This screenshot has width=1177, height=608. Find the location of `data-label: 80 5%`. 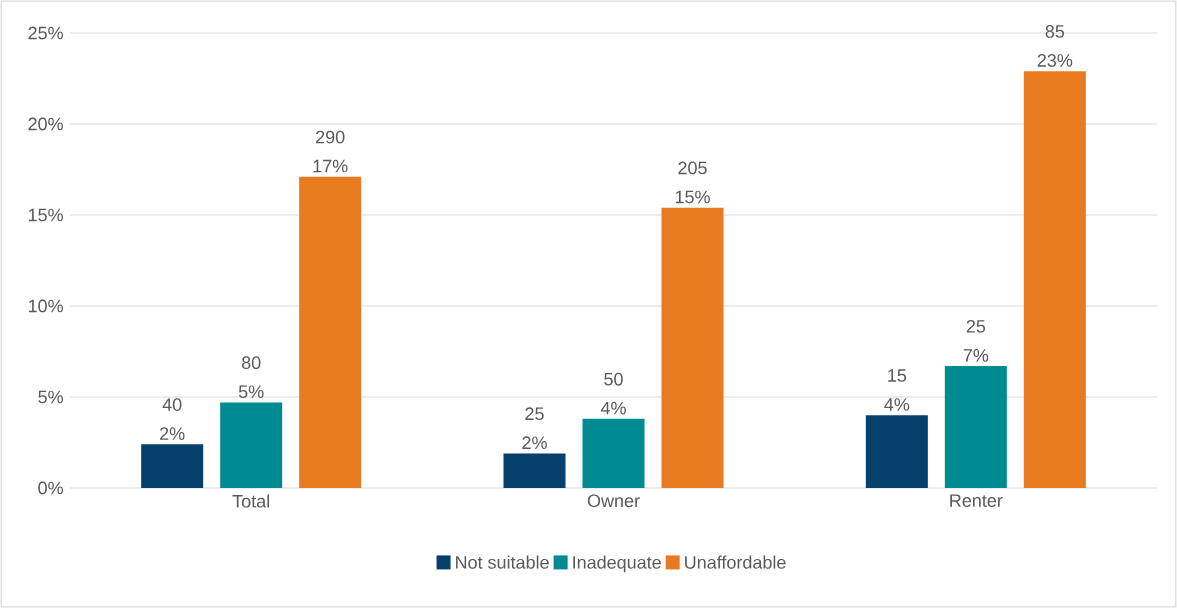

data-label: 80 5% is located at coordinates (251, 377).